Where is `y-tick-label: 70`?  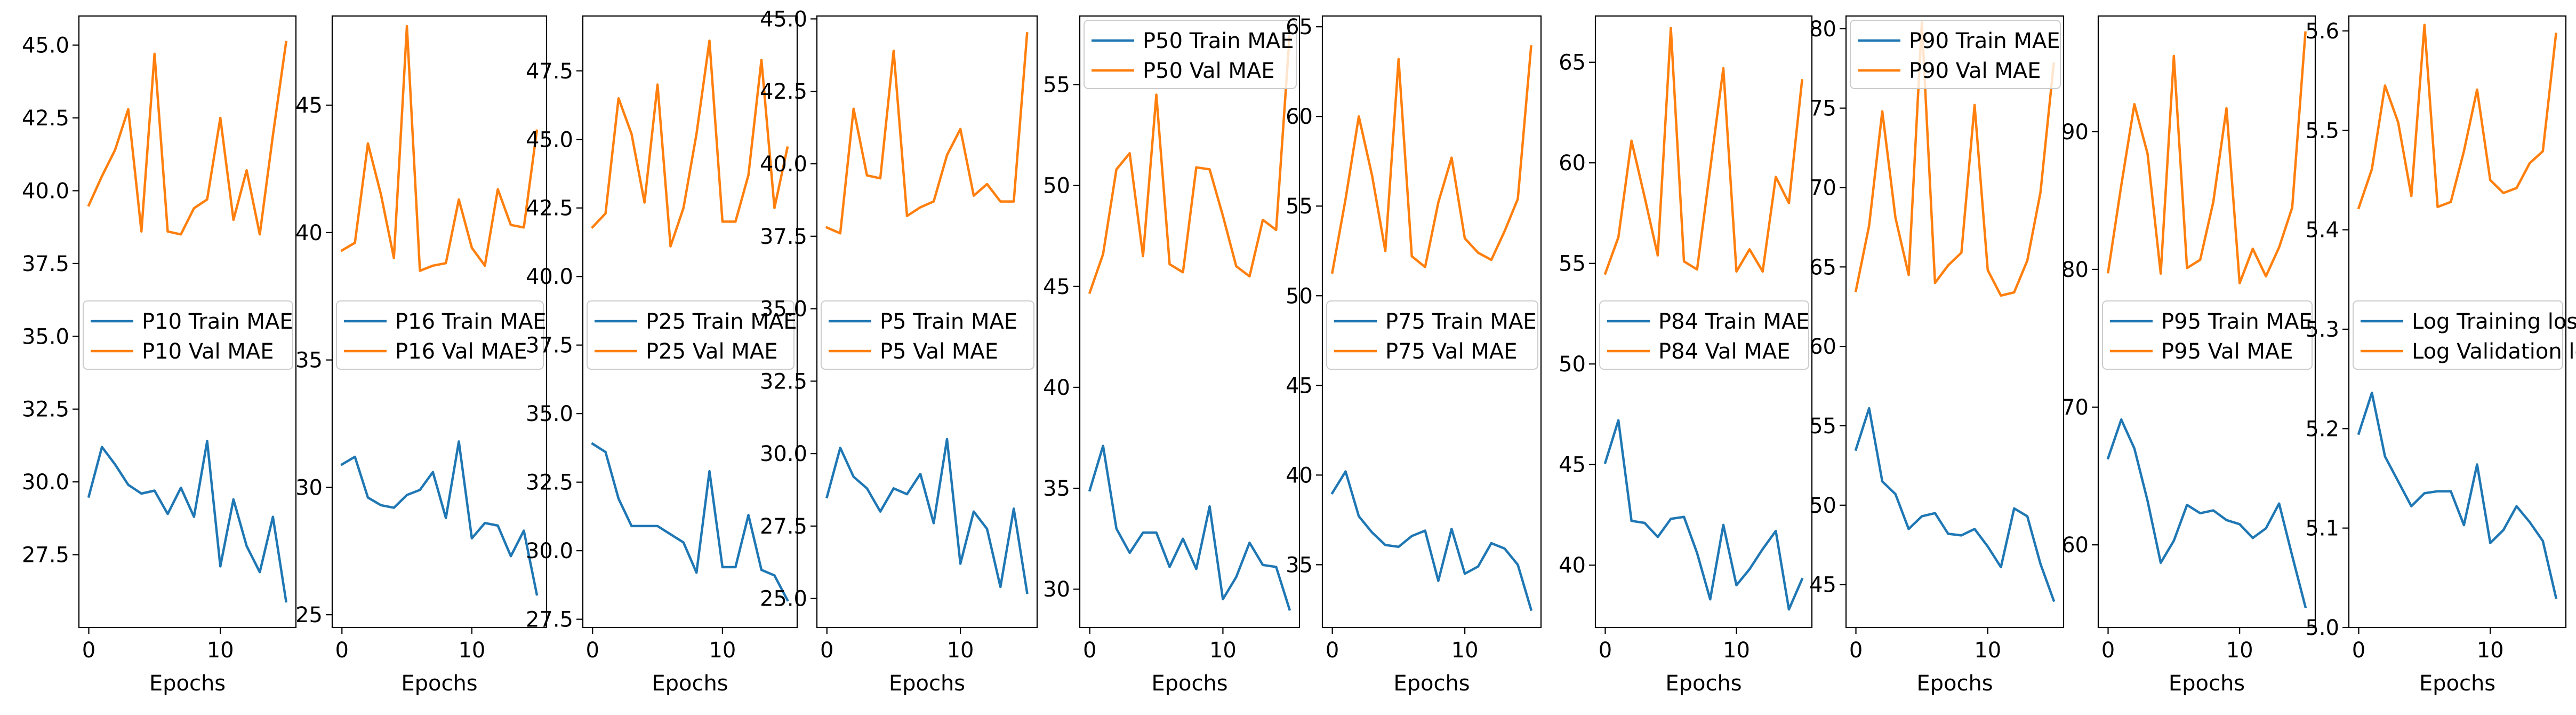
y-tick-label: 70 is located at coordinates (2075, 408).